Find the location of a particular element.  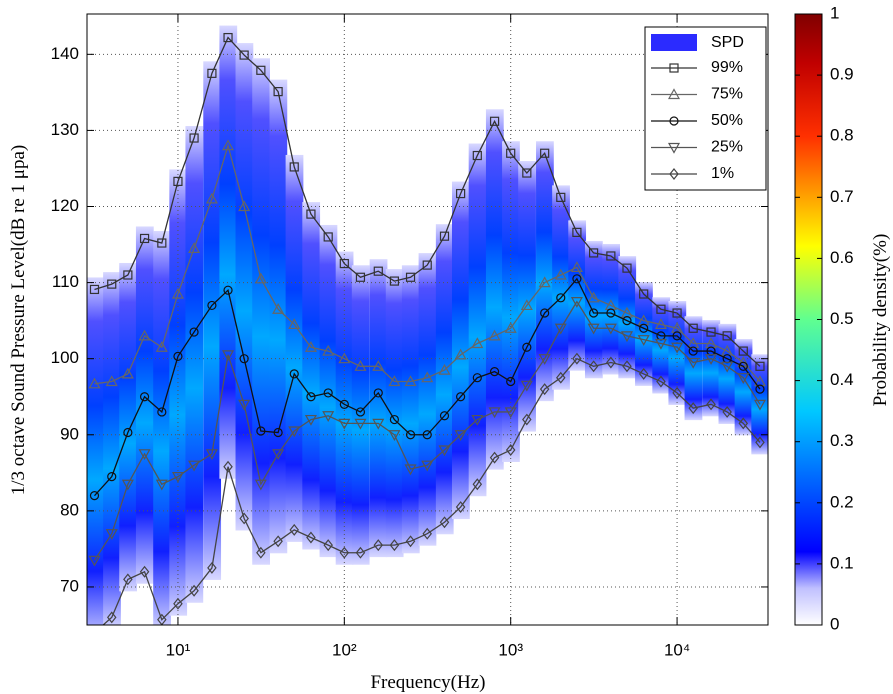

colorbar-tick-label: 0.4 is located at coordinates (842, 379).